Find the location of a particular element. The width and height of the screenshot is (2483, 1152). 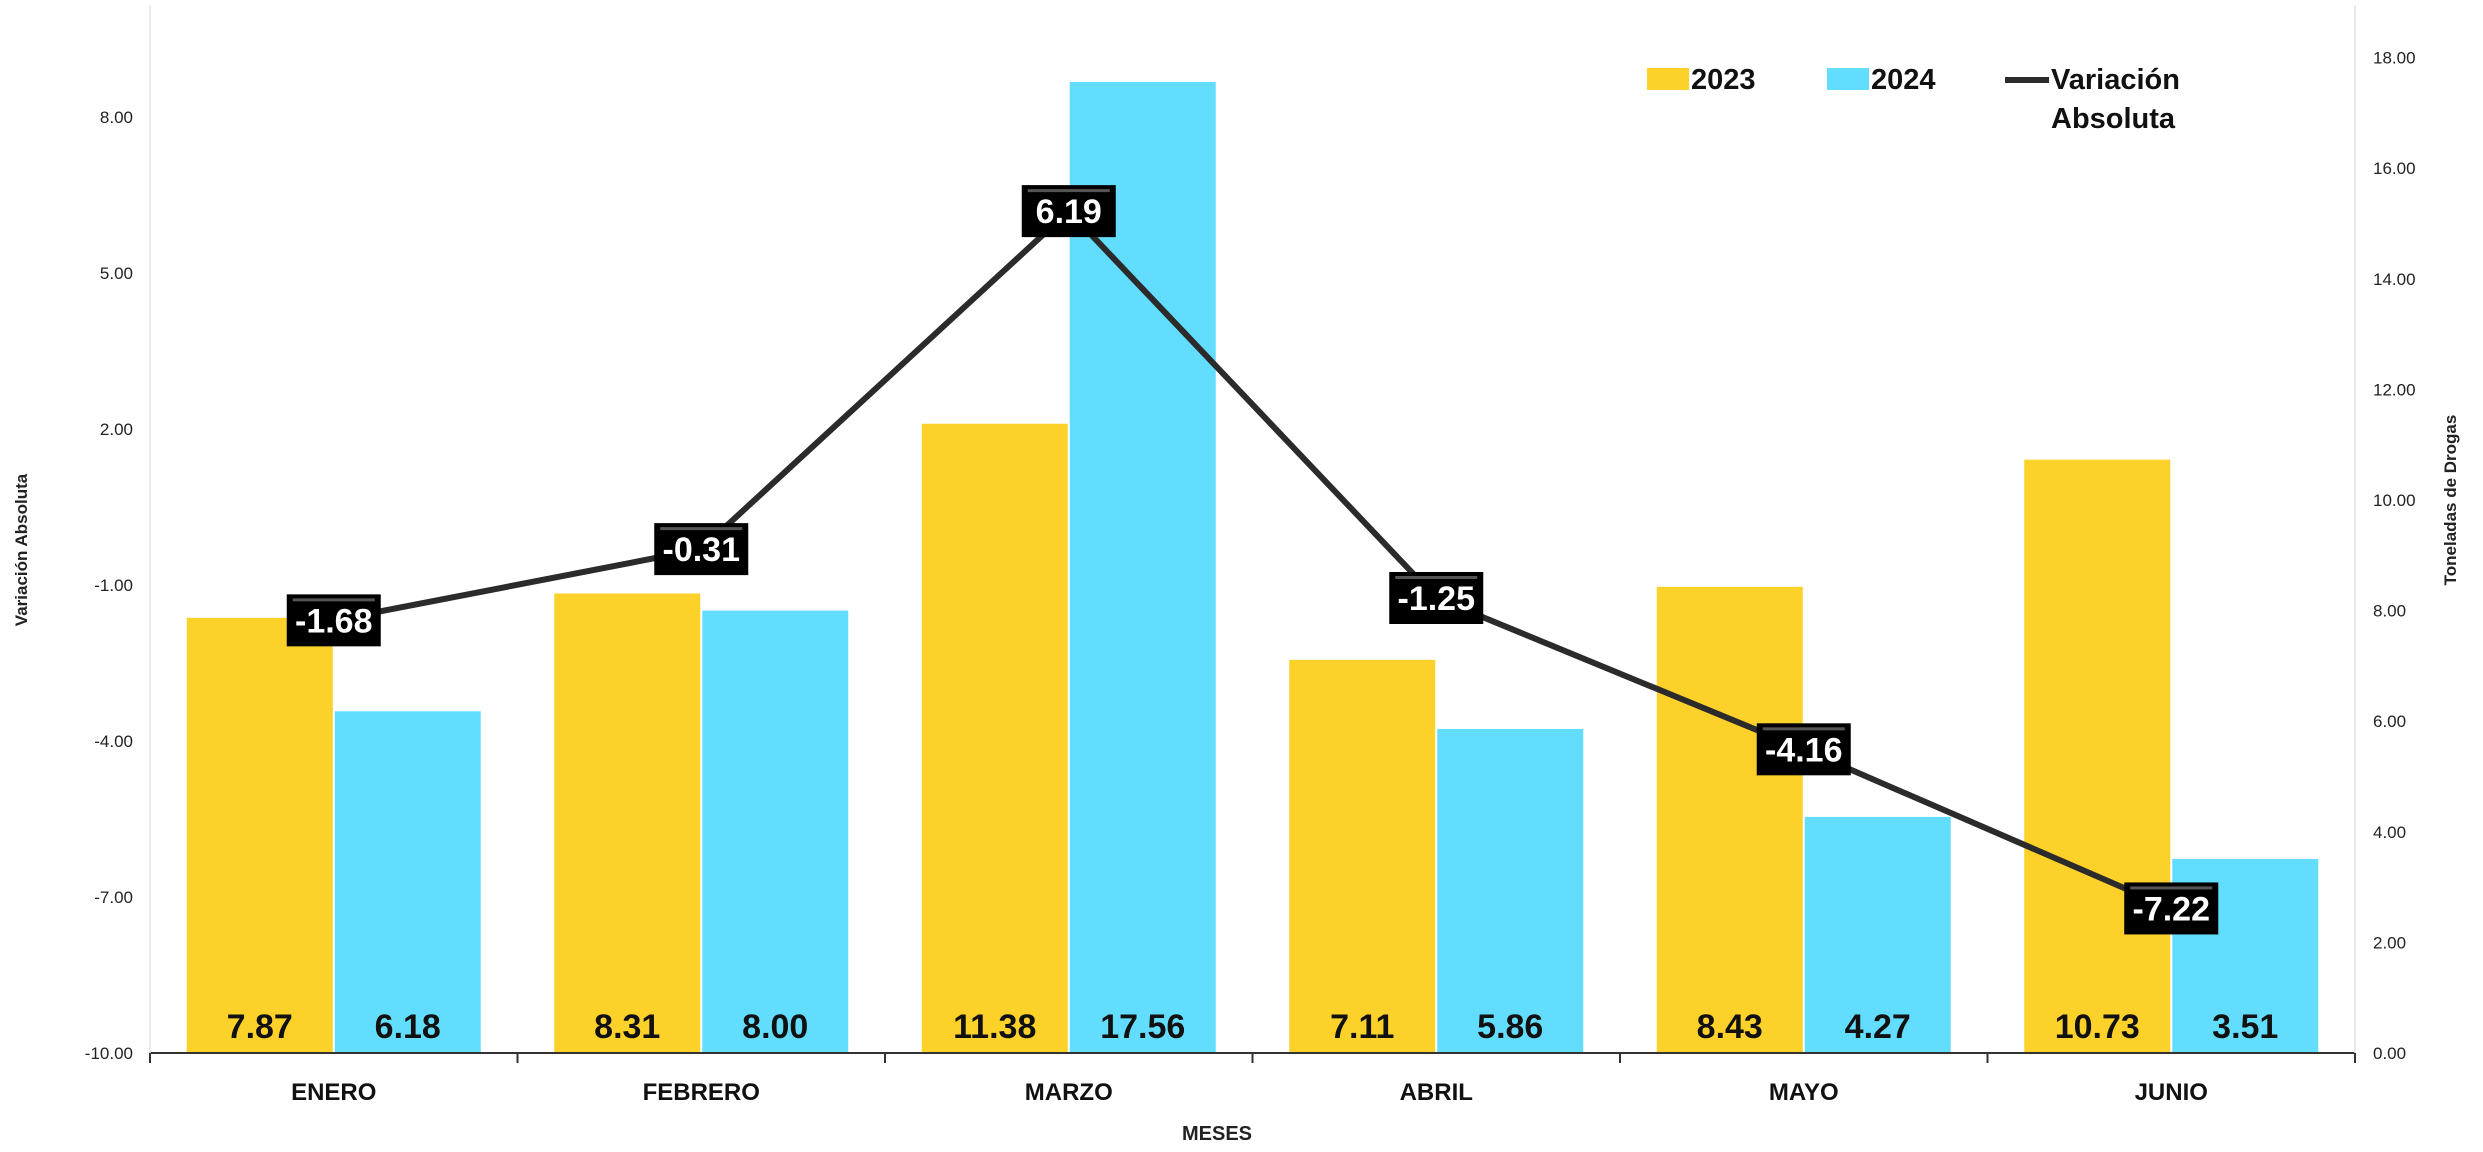

legend-label-2023: 2023 is located at coordinates (1723, 80).